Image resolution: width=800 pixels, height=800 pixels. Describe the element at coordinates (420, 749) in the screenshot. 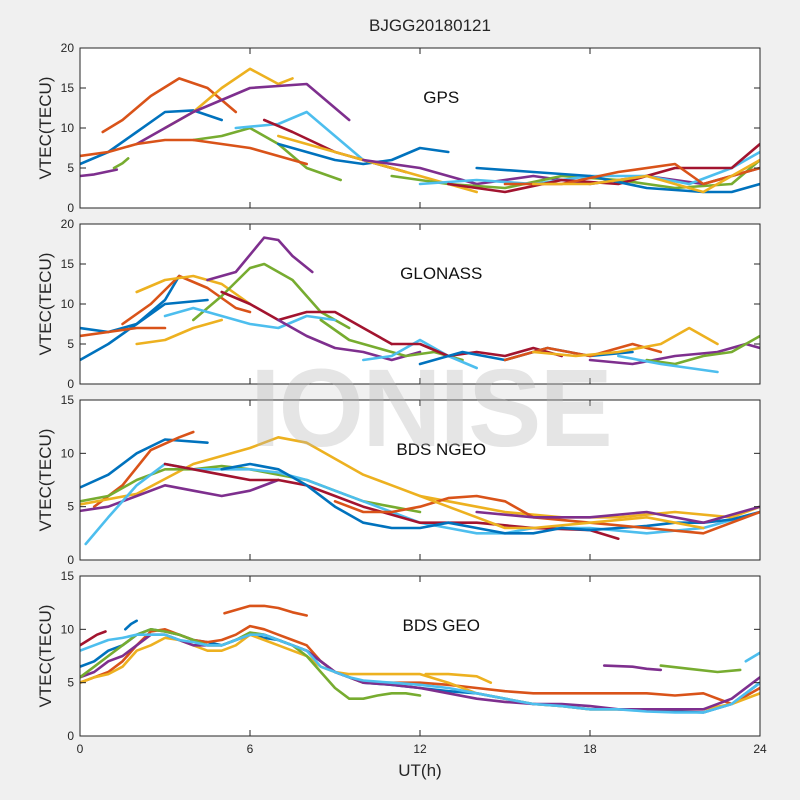

I see `x-tick-label: 12` at that location.